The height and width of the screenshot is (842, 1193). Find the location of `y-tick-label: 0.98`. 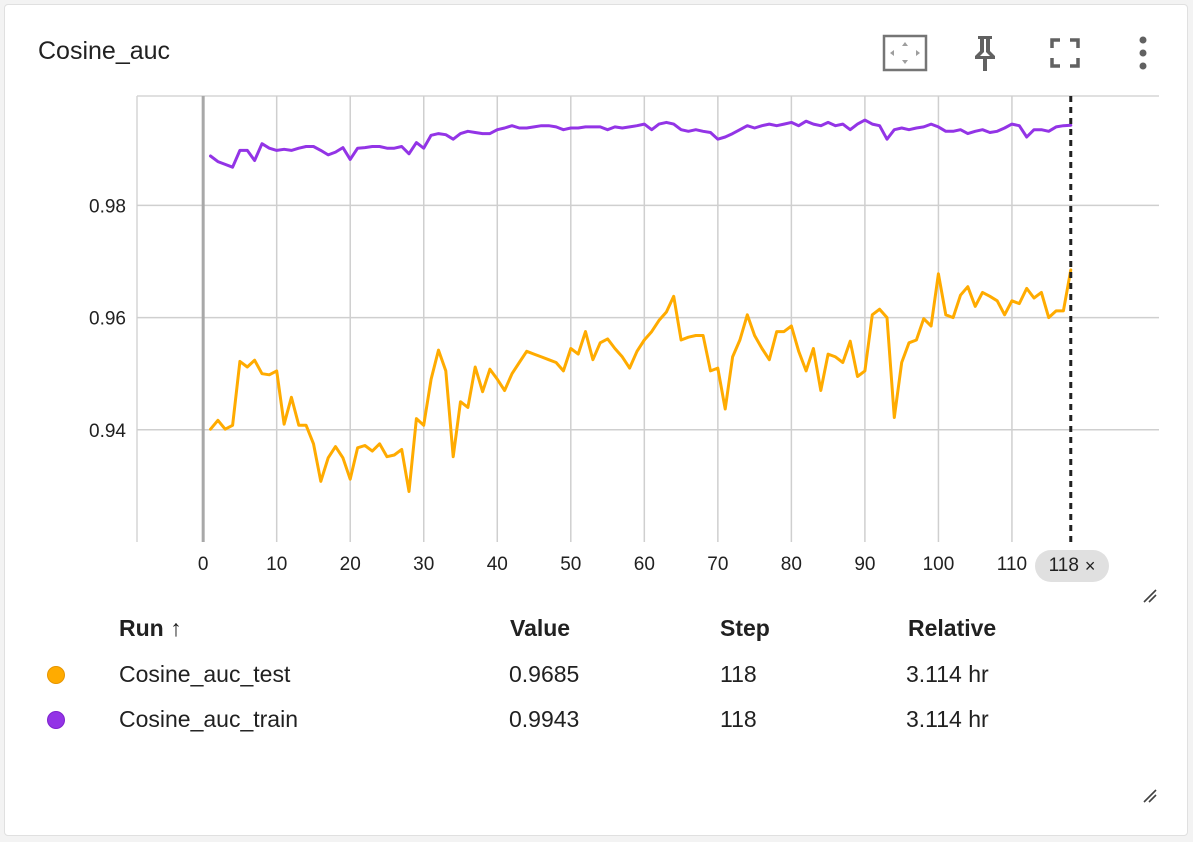

y-tick-label: 0.98 is located at coordinates (107, 206).